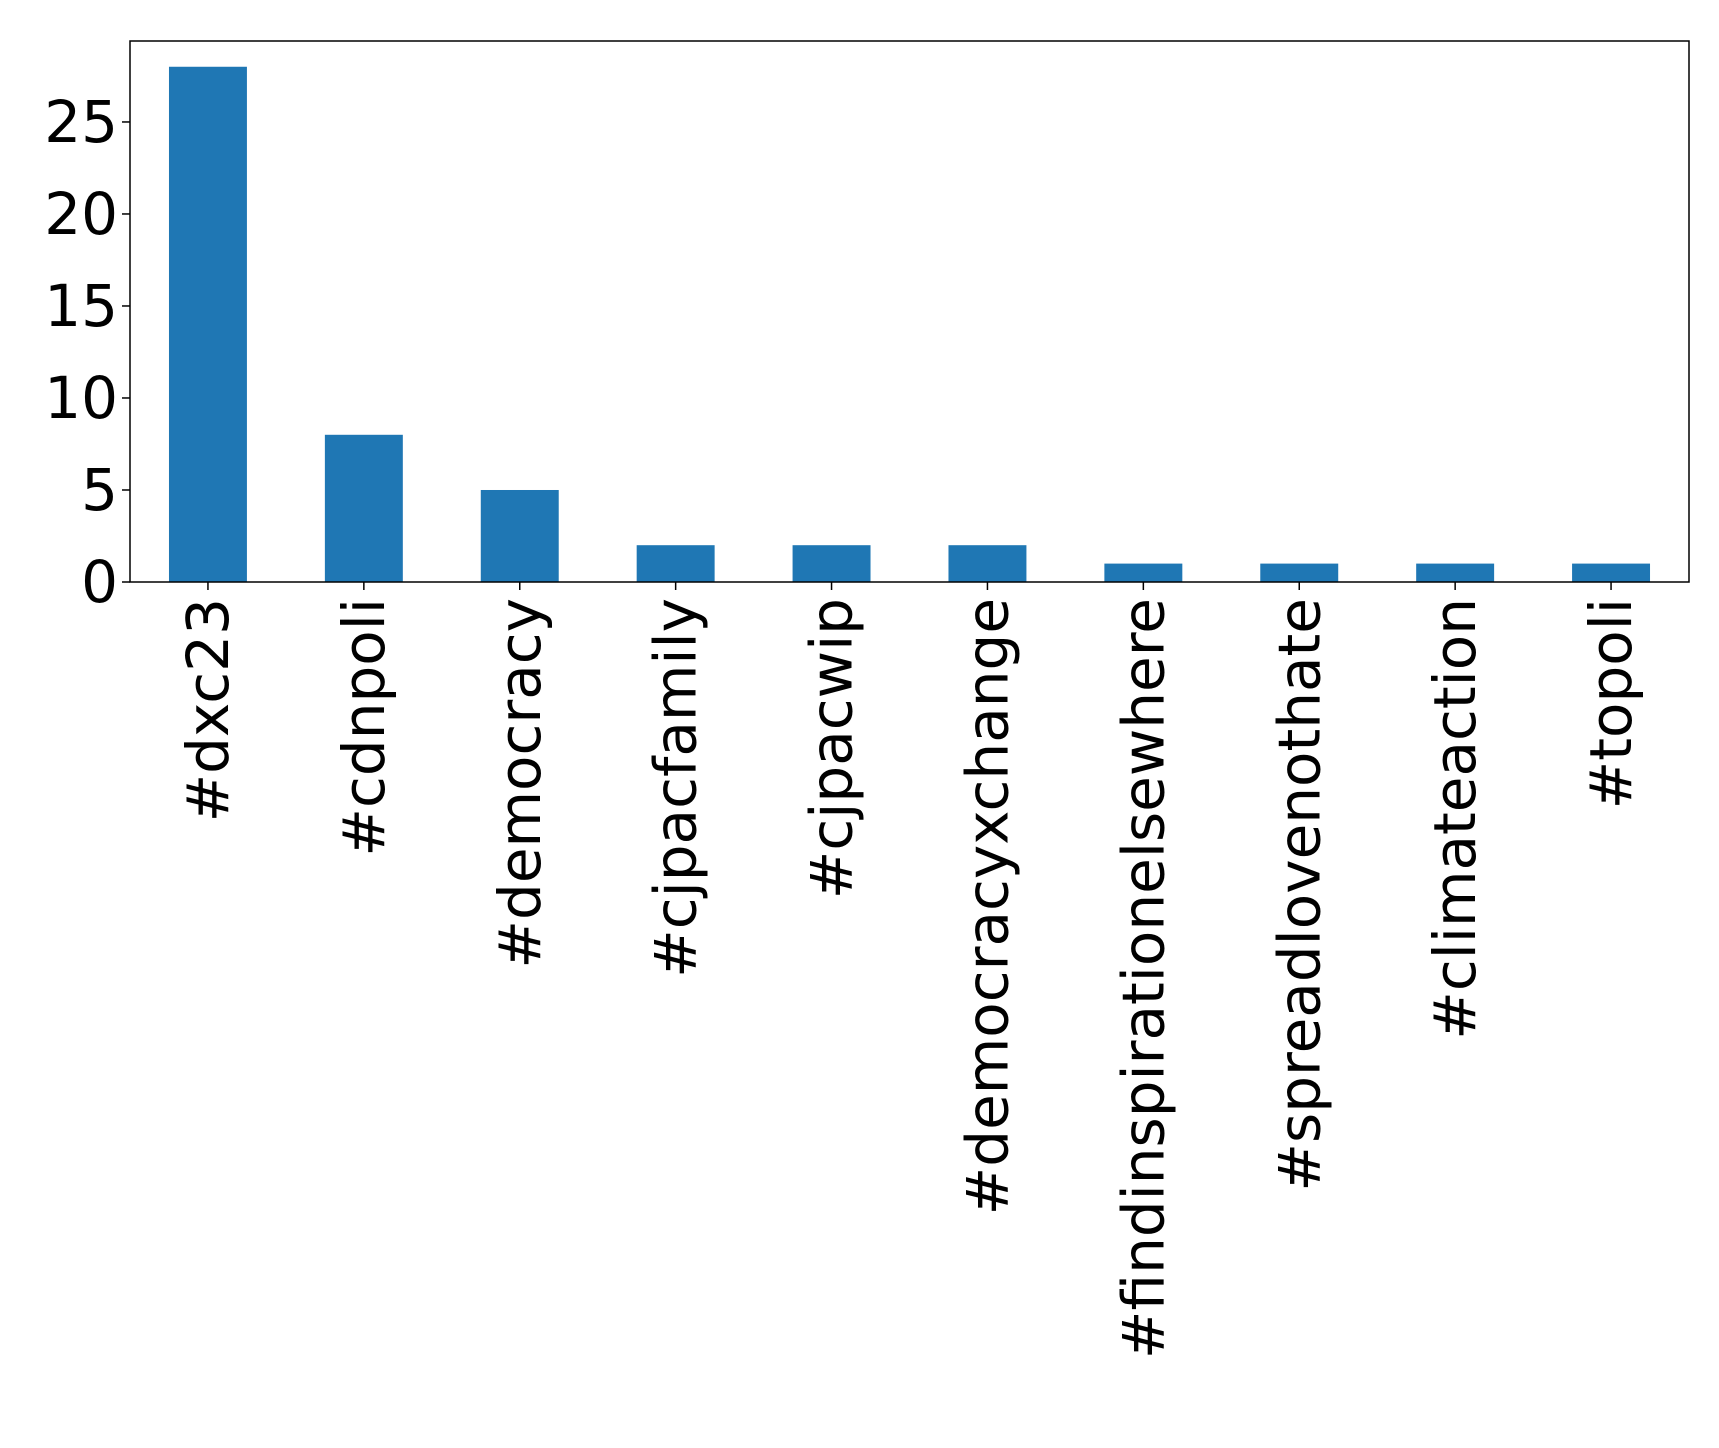  What do you see at coordinates (99, 490) in the screenshot?
I see `y-tick-label: 5` at bounding box center [99, 490].